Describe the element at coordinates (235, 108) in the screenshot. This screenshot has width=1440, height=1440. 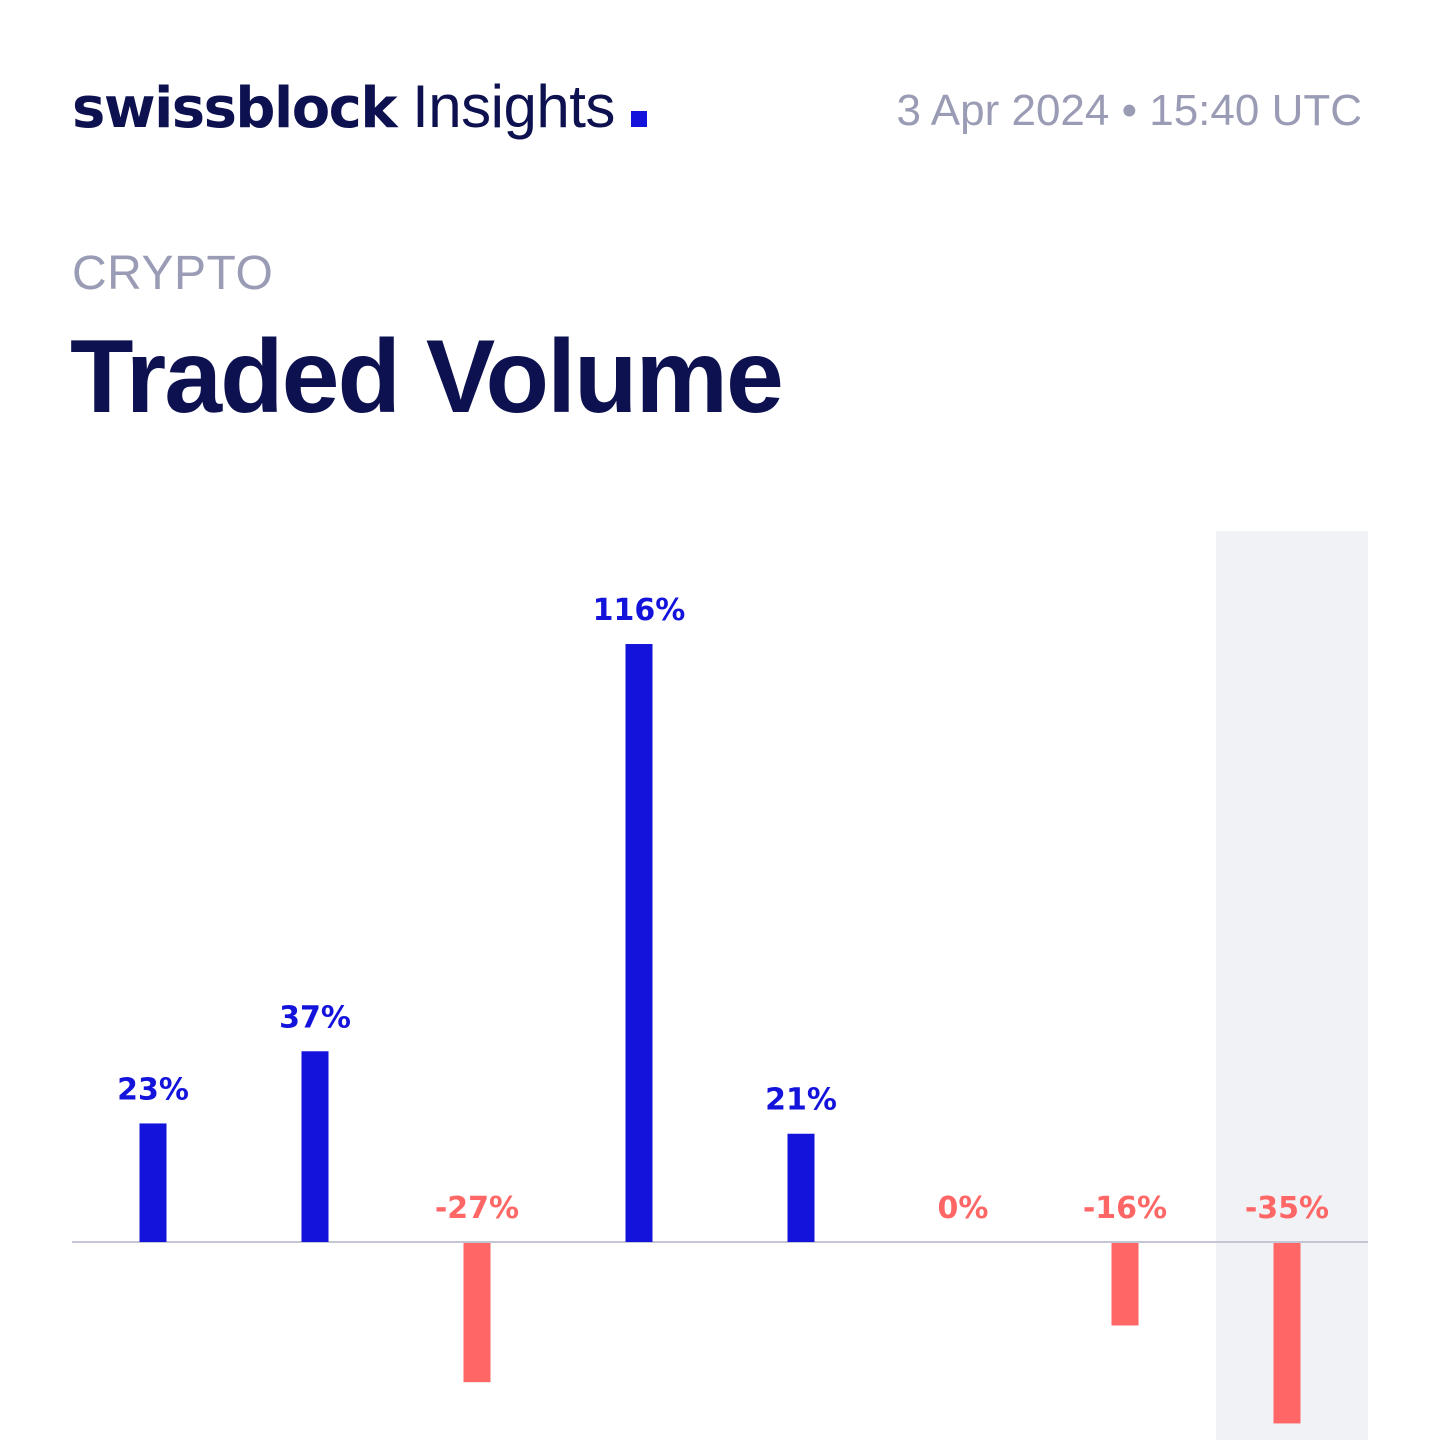
I see `brand-name: swissblock` at that location.